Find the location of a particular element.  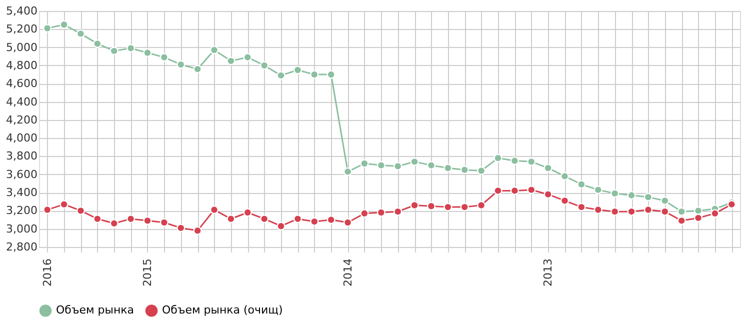

x-tick-label: 2016 is located at coordinates (47, 272).